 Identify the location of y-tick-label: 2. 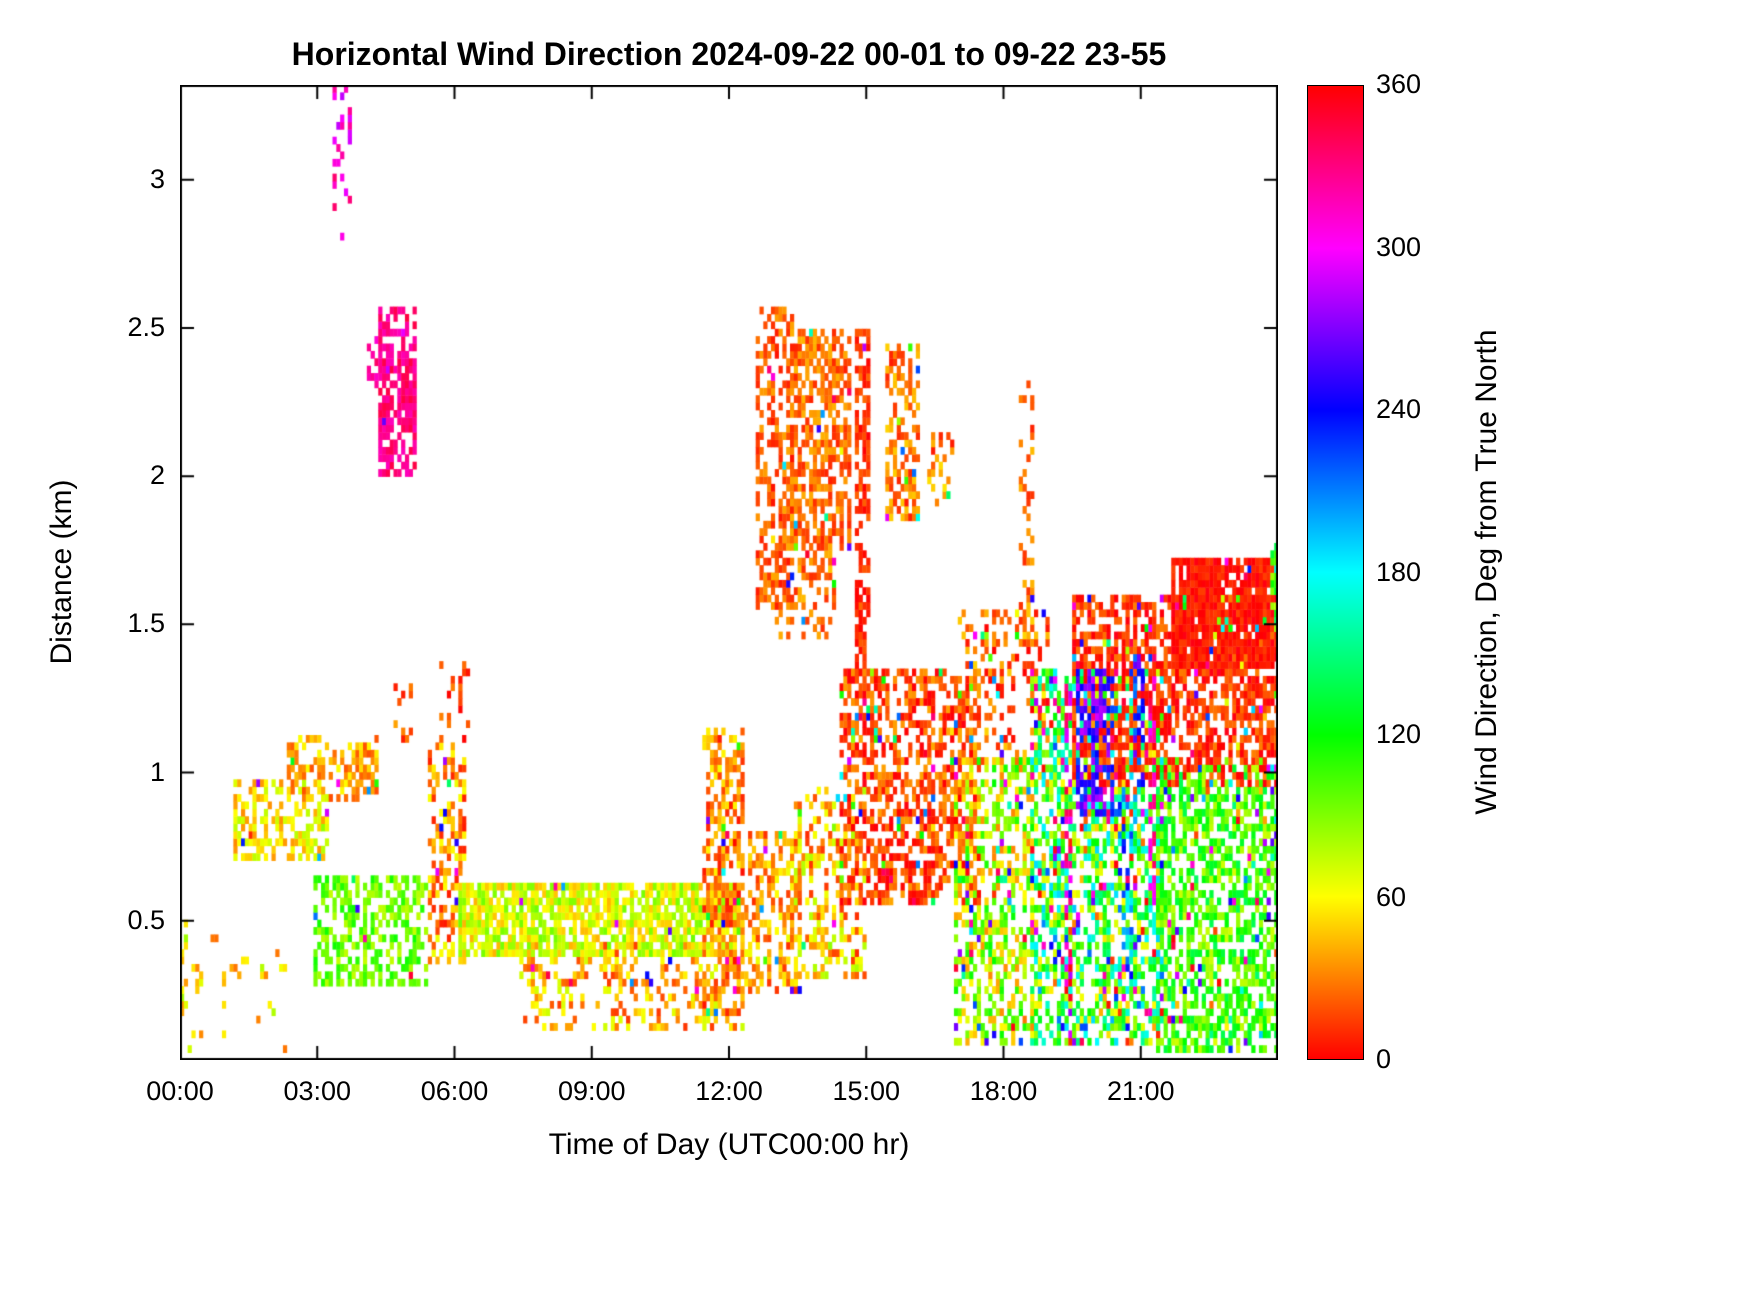
(157, 475).